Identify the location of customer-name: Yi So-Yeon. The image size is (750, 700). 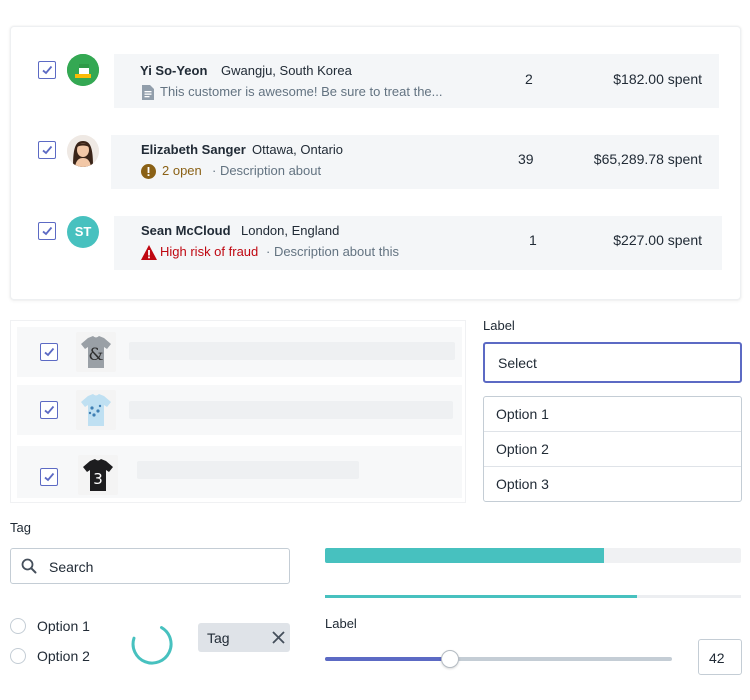
(174, 70).